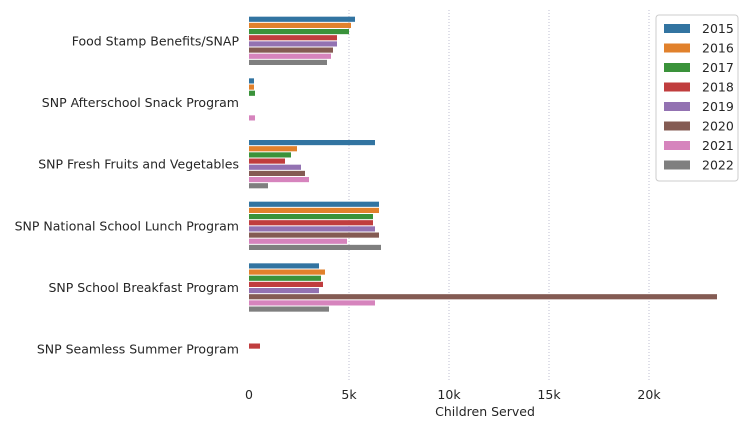 This screenshot has height=428, width=754. Describe the element at coordinates (718, 48) in the screenshot. I see `legend-label: 2016` at that location.